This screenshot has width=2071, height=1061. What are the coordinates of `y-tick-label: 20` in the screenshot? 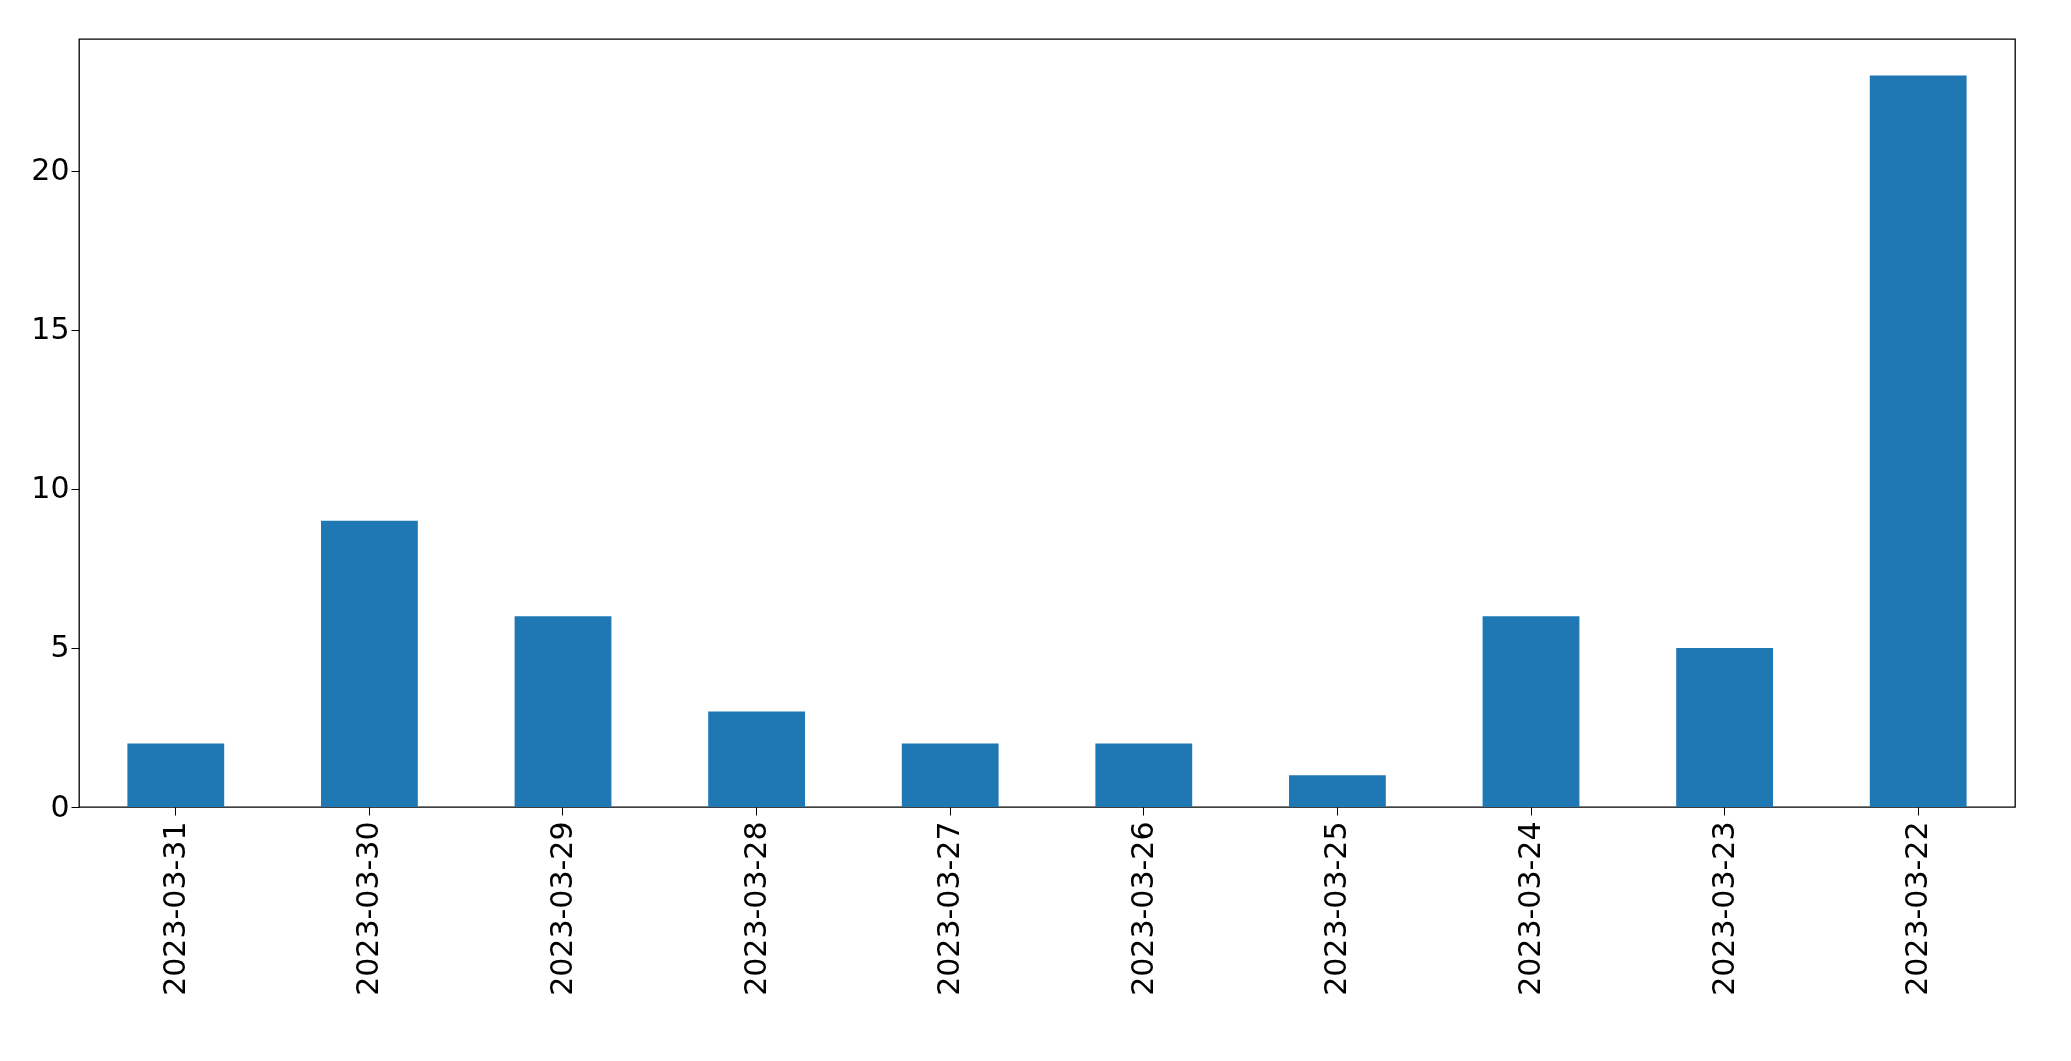 It's located at (50, 170).